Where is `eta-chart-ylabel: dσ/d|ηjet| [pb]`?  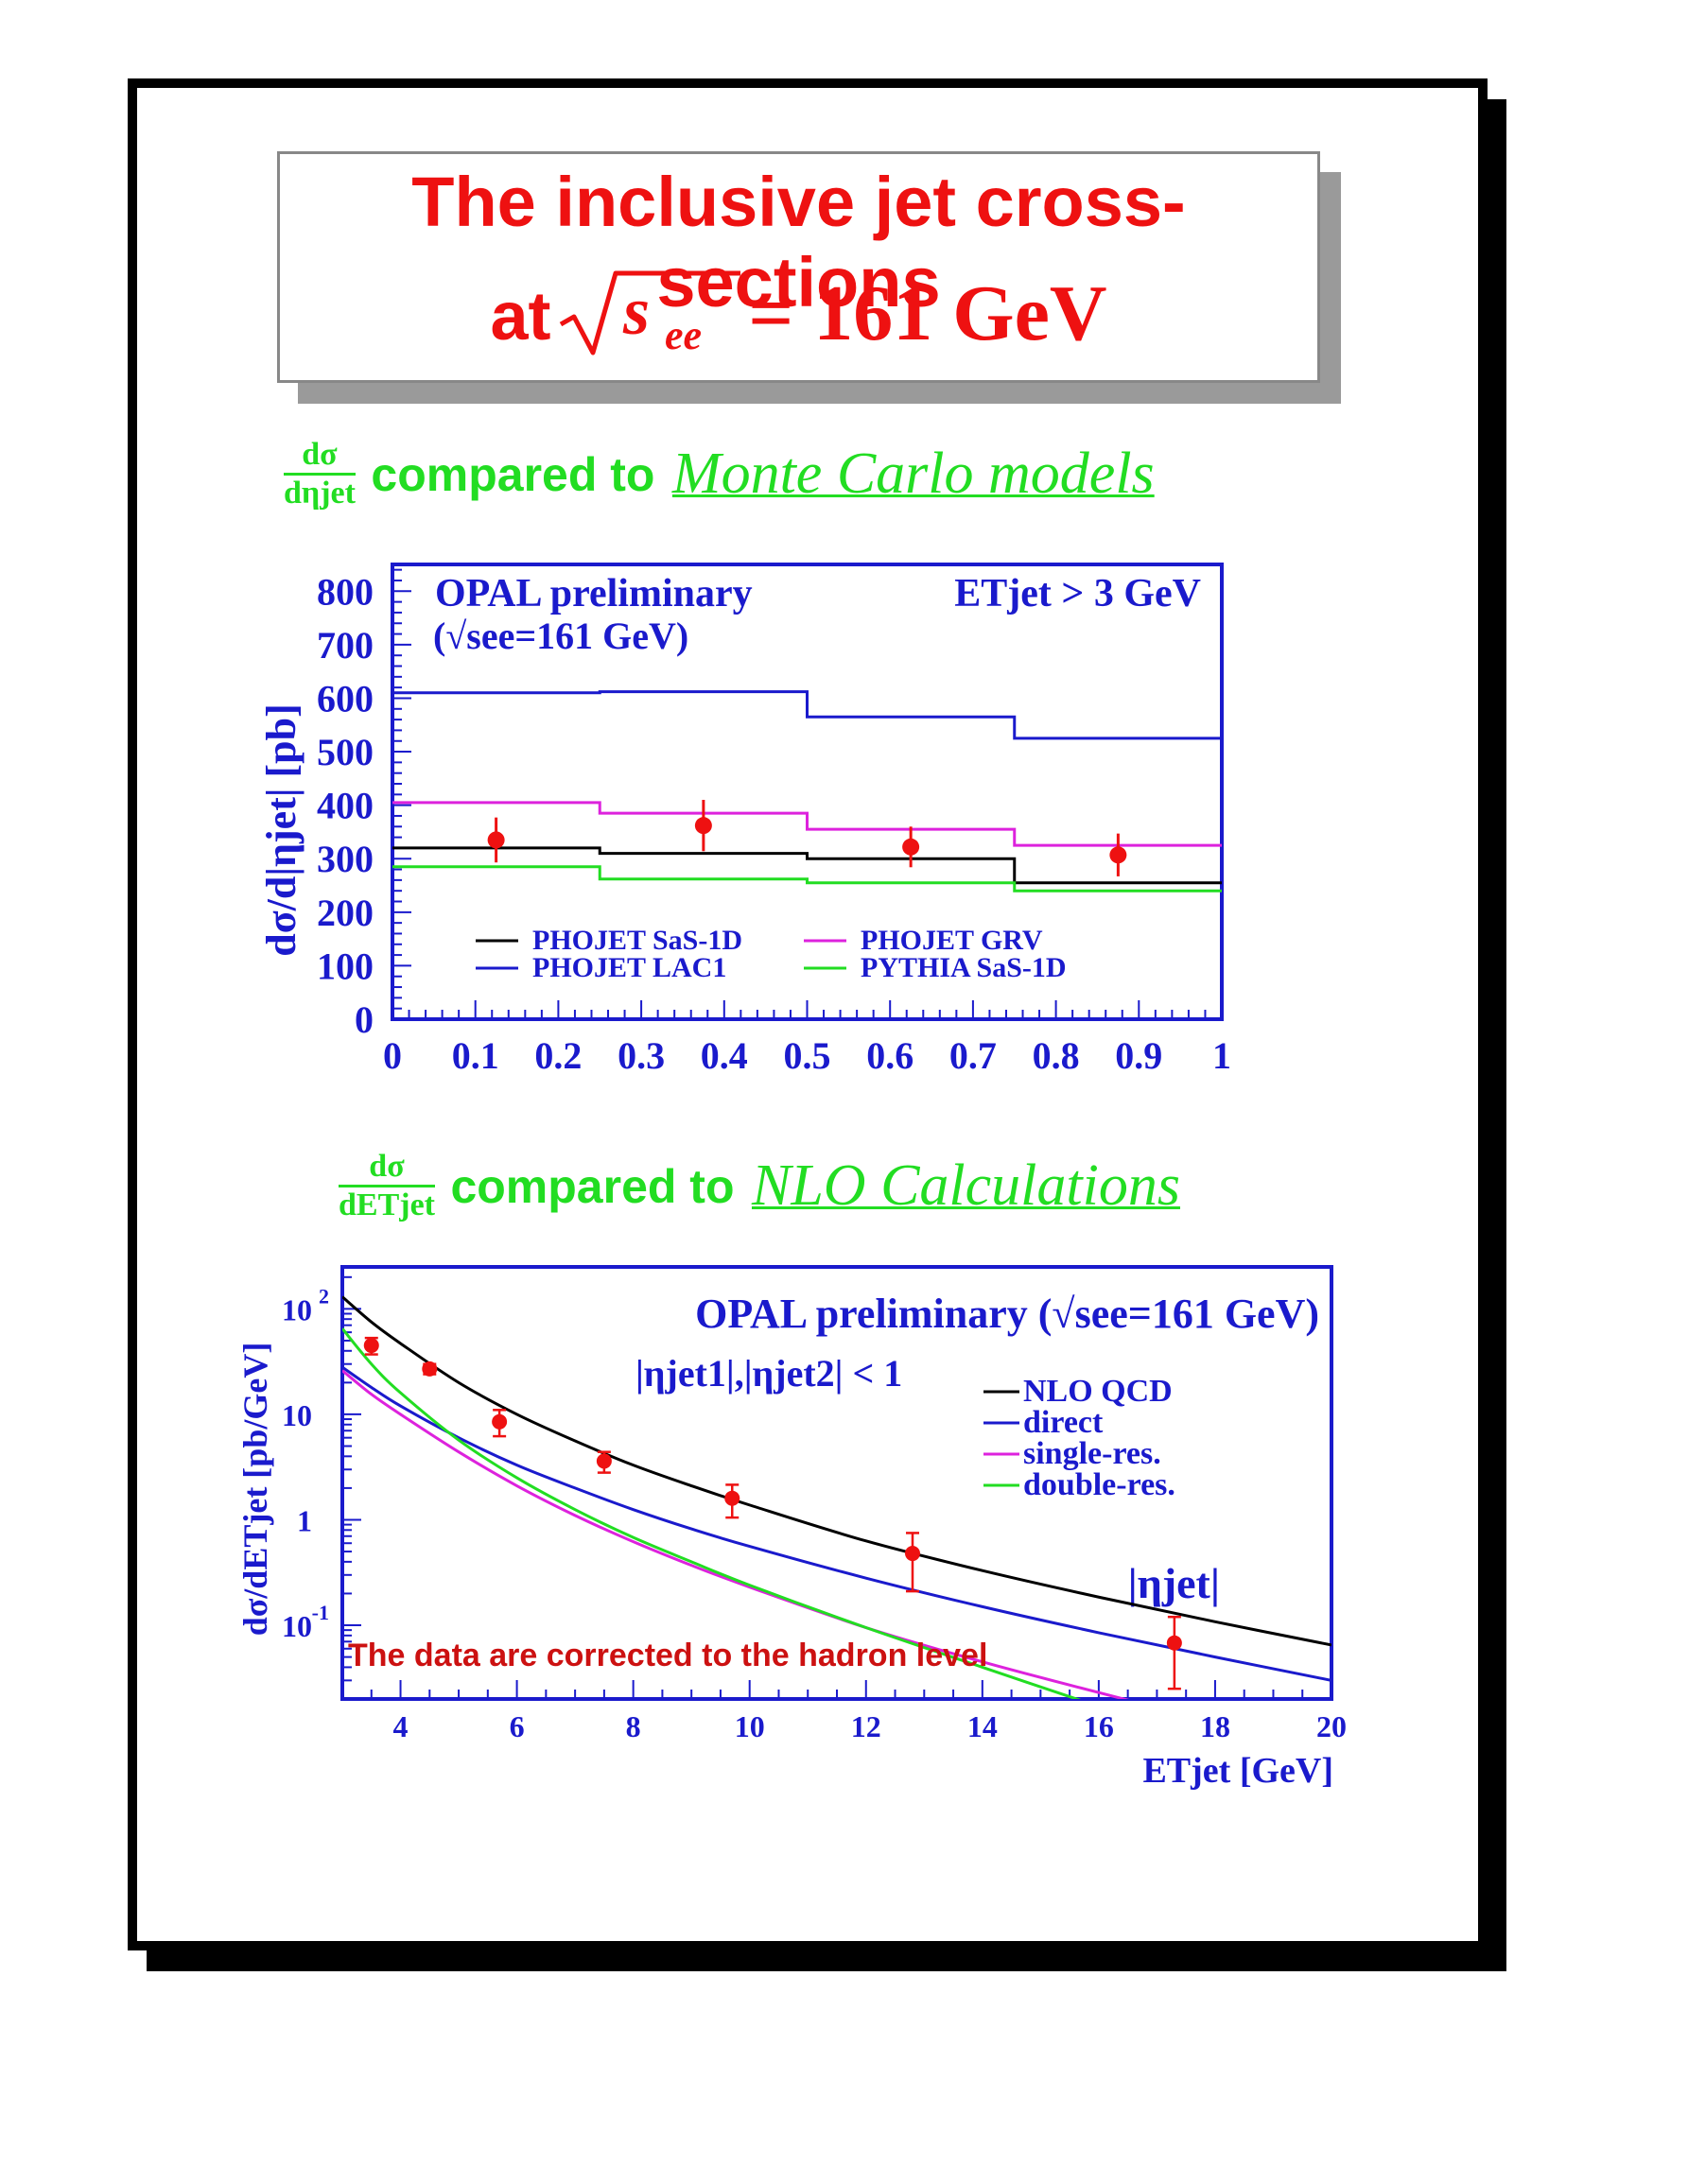 eta-chart-ylabel: dσ/d|ηjet| [pb] is located at coordinates (281, 830).